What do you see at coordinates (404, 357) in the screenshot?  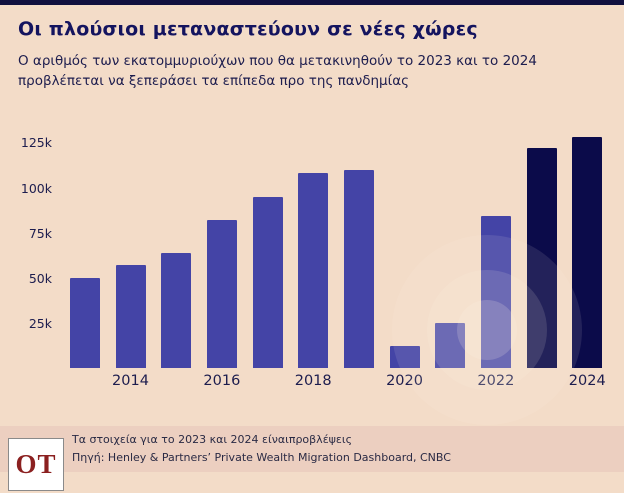 I see `bar-2020` at bounding box center [404, 357].